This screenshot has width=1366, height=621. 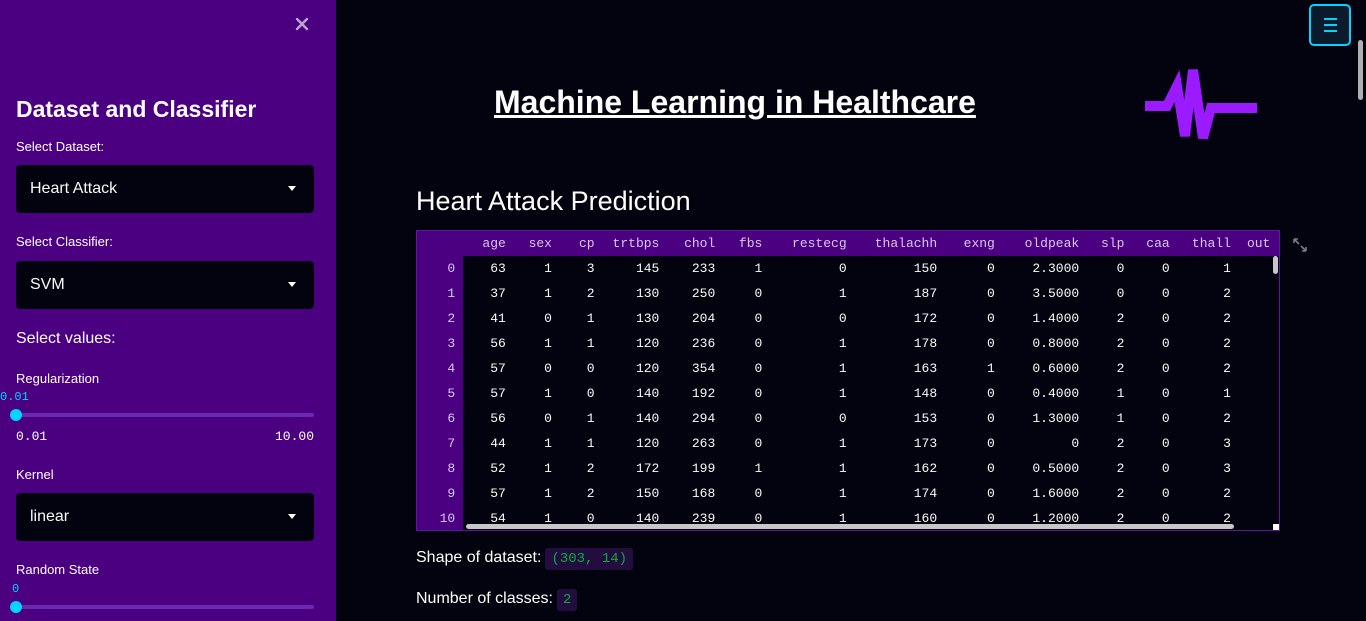 What do you see at coordinates (165, 285) in the screenshot?
I see `classifier-select: SVM` at bounding box center [165, 285].